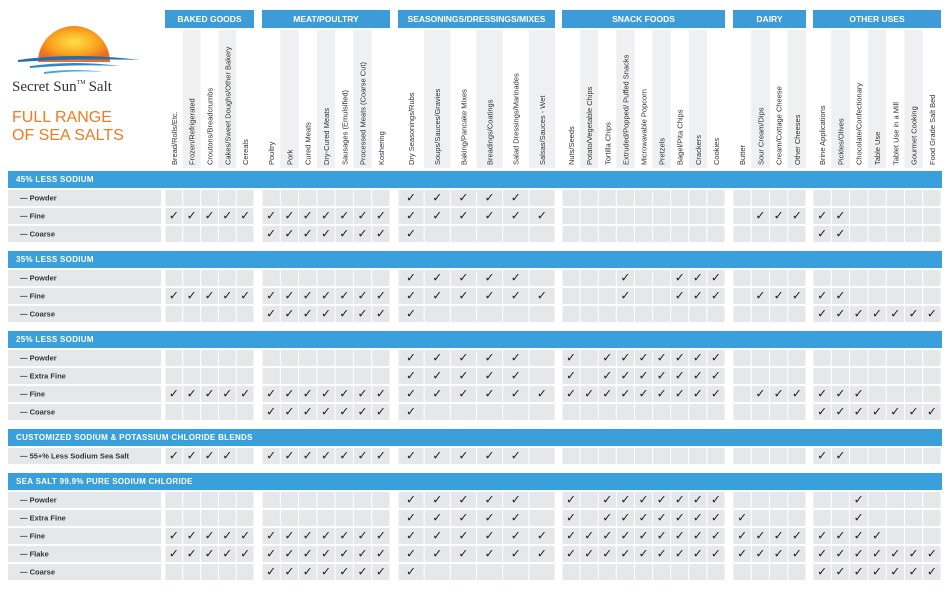 Image resolution: width=950 pixels, height=595 pixels. I want to click on brand-name: Secret Sun, so click(44, 87).